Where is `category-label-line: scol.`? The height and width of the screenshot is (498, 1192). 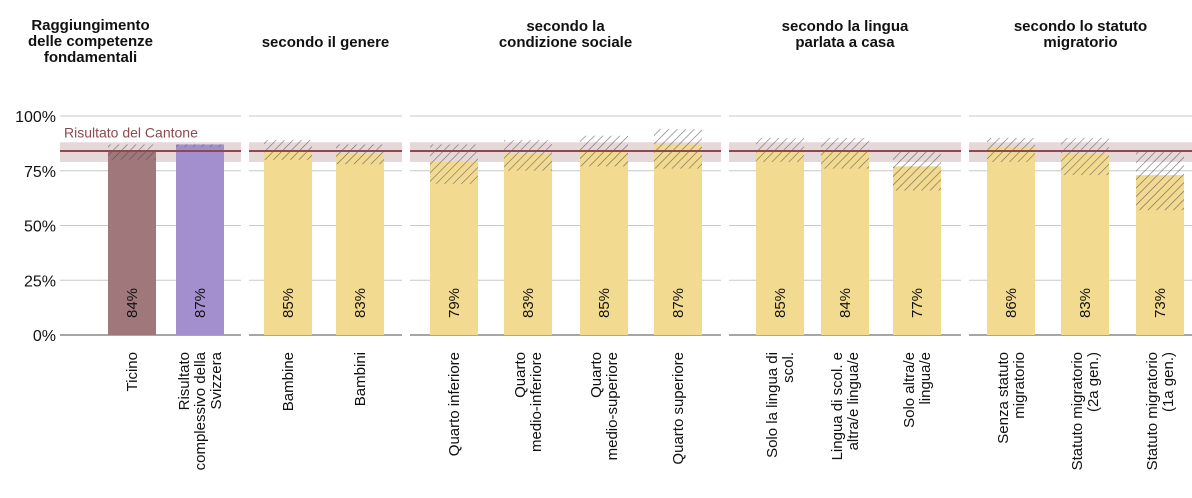 category-label-line: scol. is located at coordinates (788, 367).